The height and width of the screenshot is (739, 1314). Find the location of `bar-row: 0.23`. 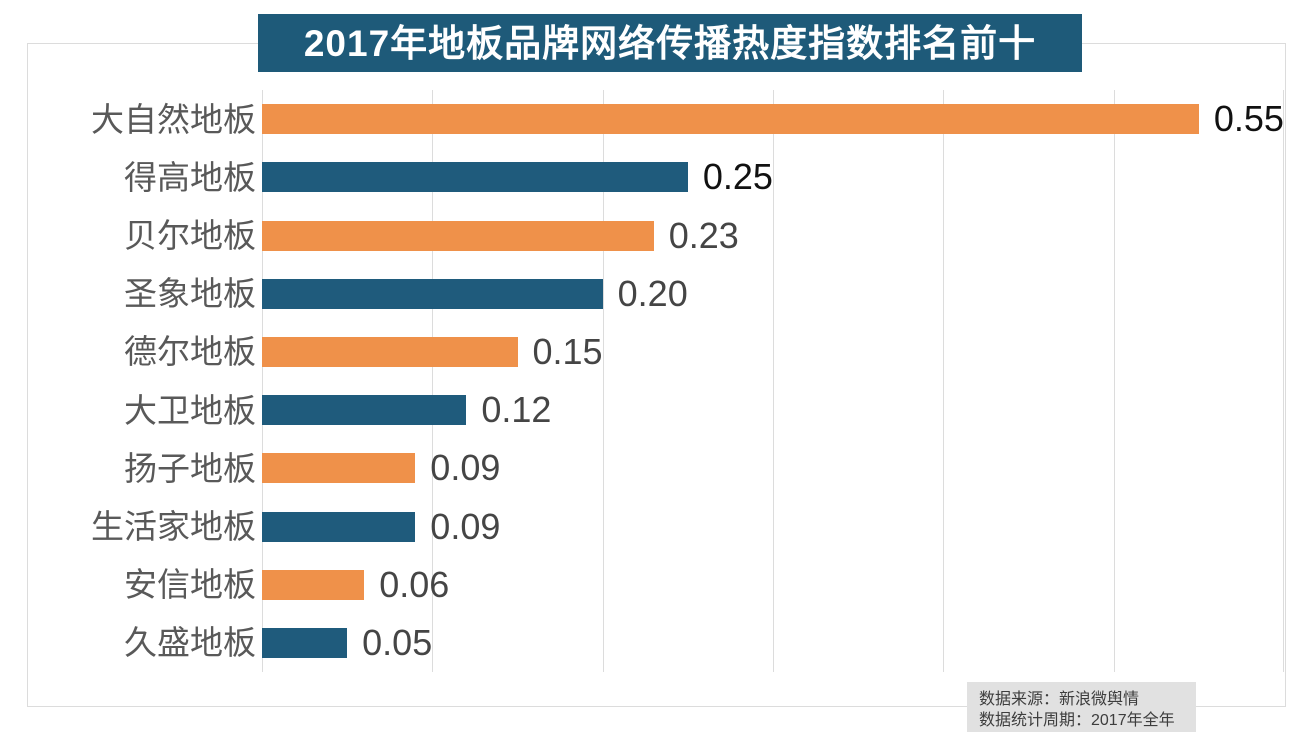

bar-row: 0.23 is located at coordinates (773, 235).